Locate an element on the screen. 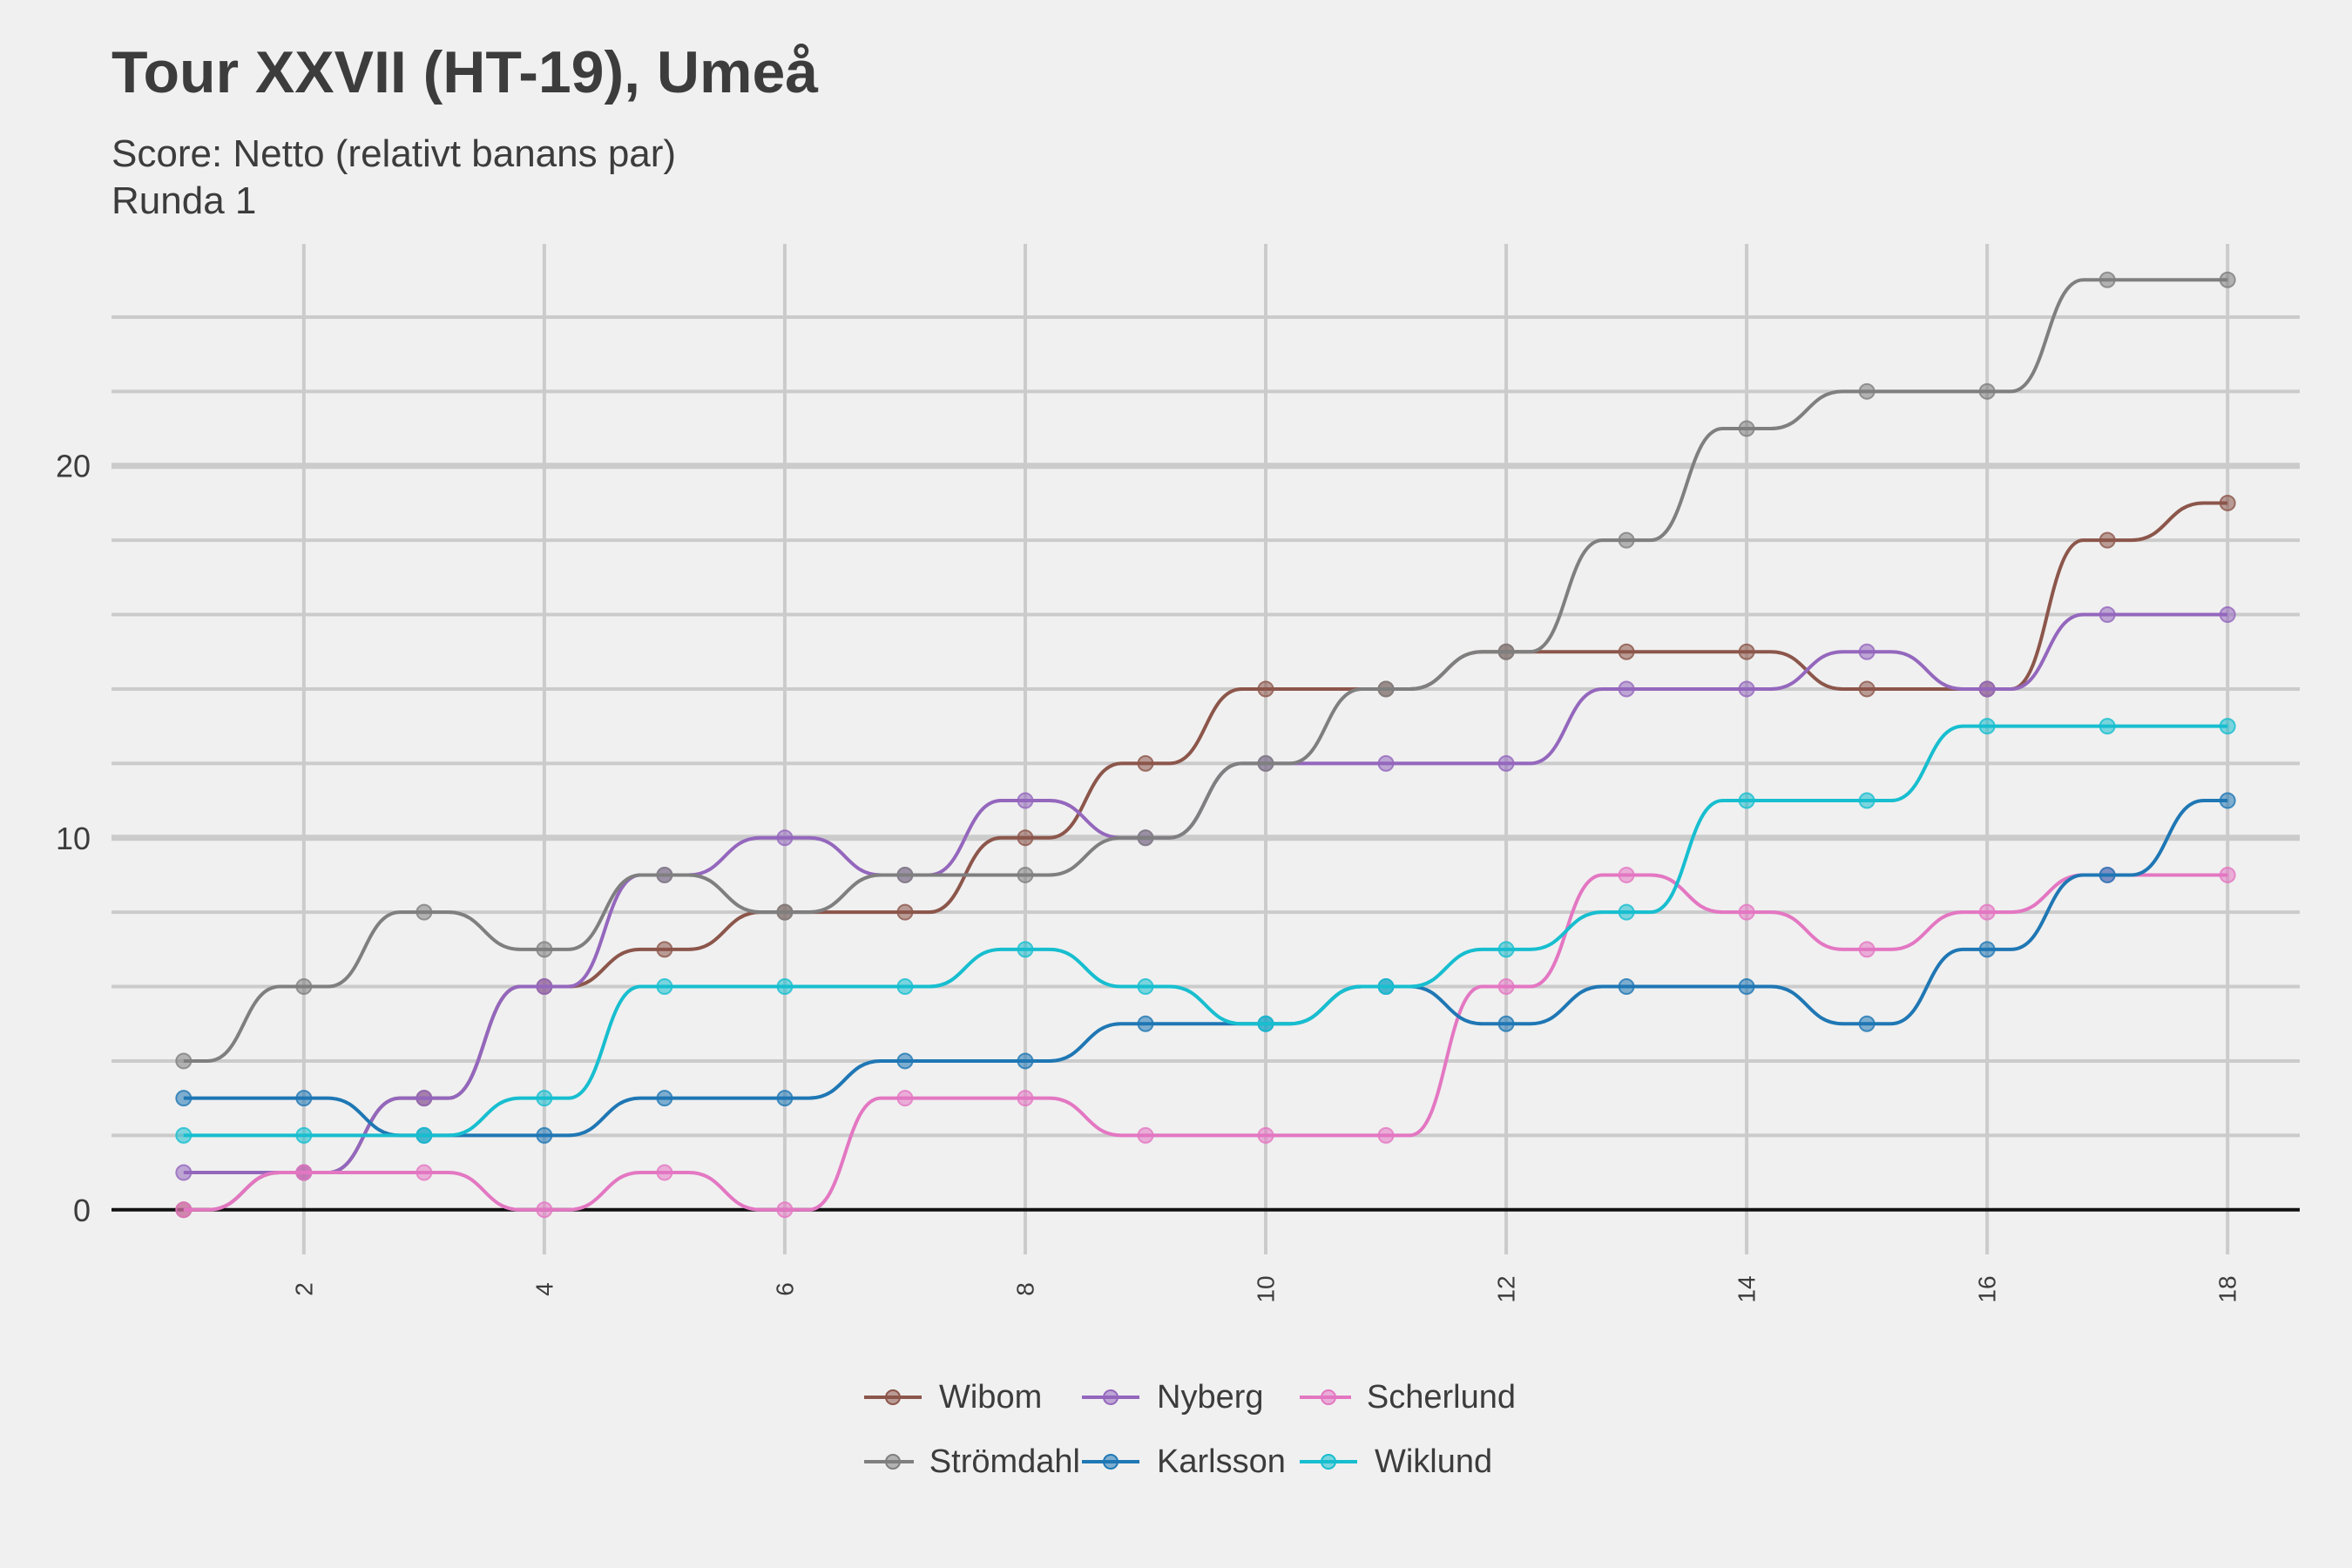 Image resolution: width=2352 pixels, height=1568 pixels. legend-item-strömdahl: Strömdahl is located at coordinates (971, 1462).